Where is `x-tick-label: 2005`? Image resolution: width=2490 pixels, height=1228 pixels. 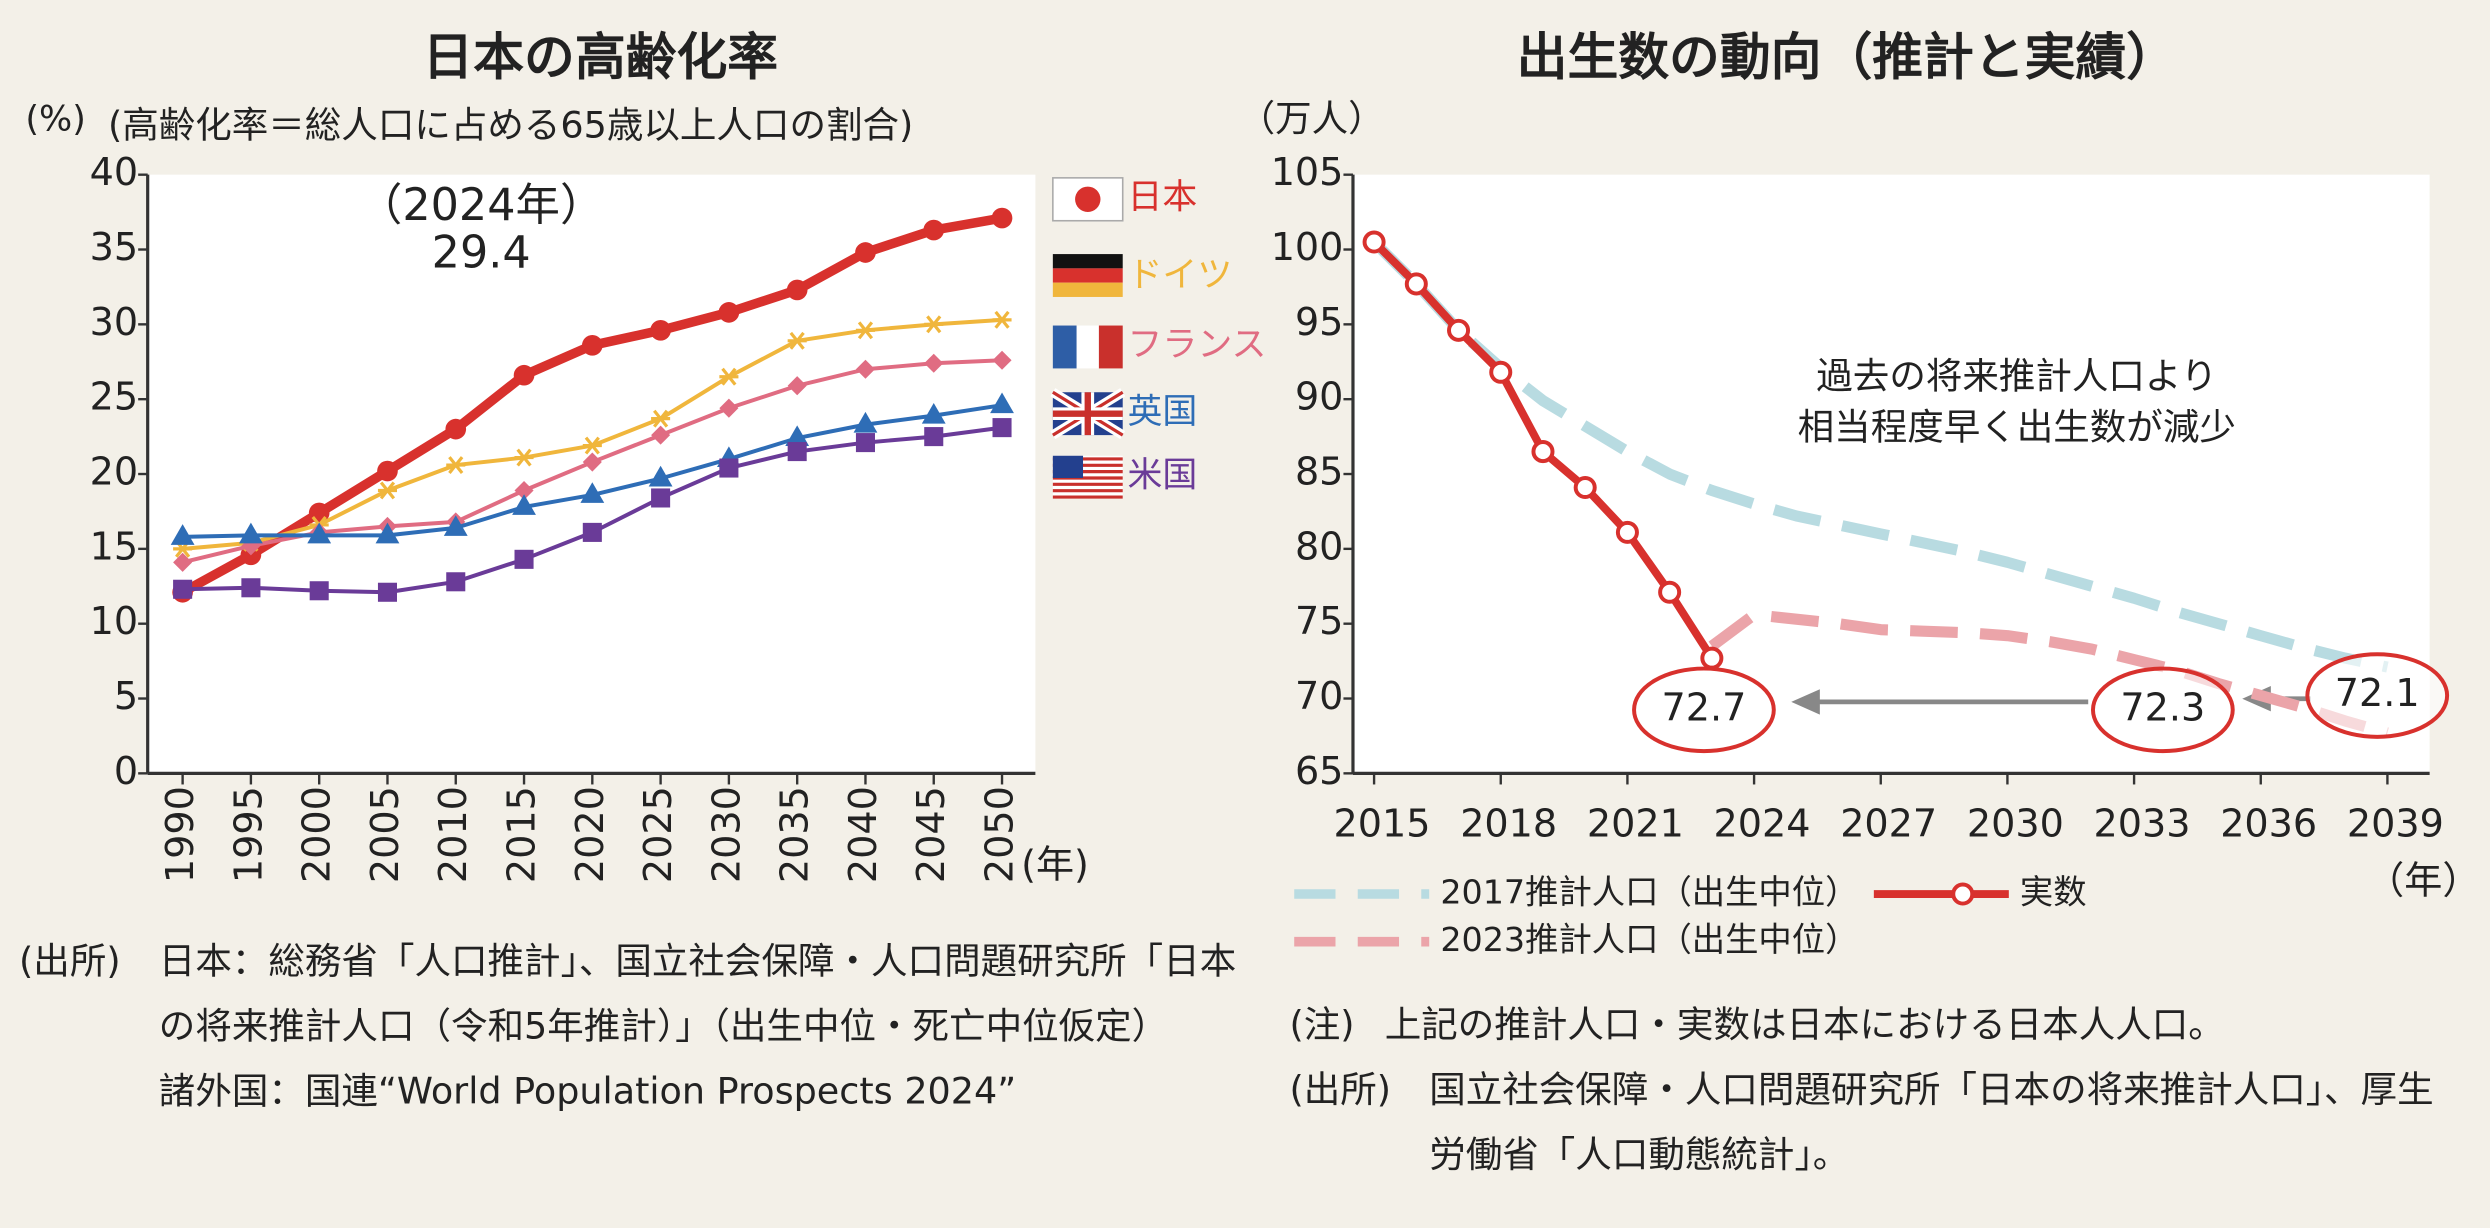 x-tick-label: 2005 is located at coordinates (385, 834).